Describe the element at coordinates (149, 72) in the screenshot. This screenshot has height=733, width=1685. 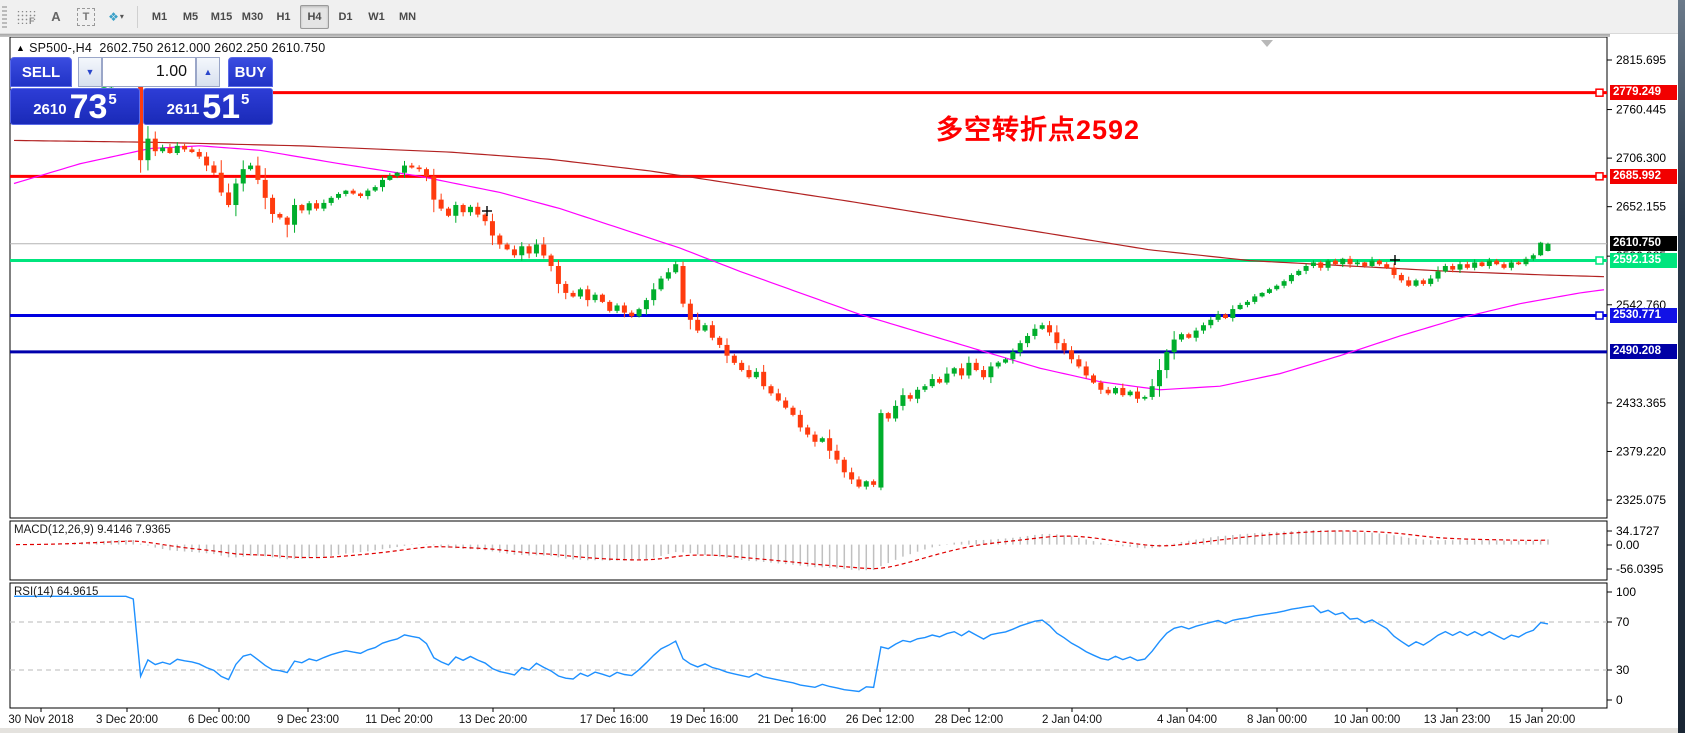
I see `volume-input: 1.00` at that location.